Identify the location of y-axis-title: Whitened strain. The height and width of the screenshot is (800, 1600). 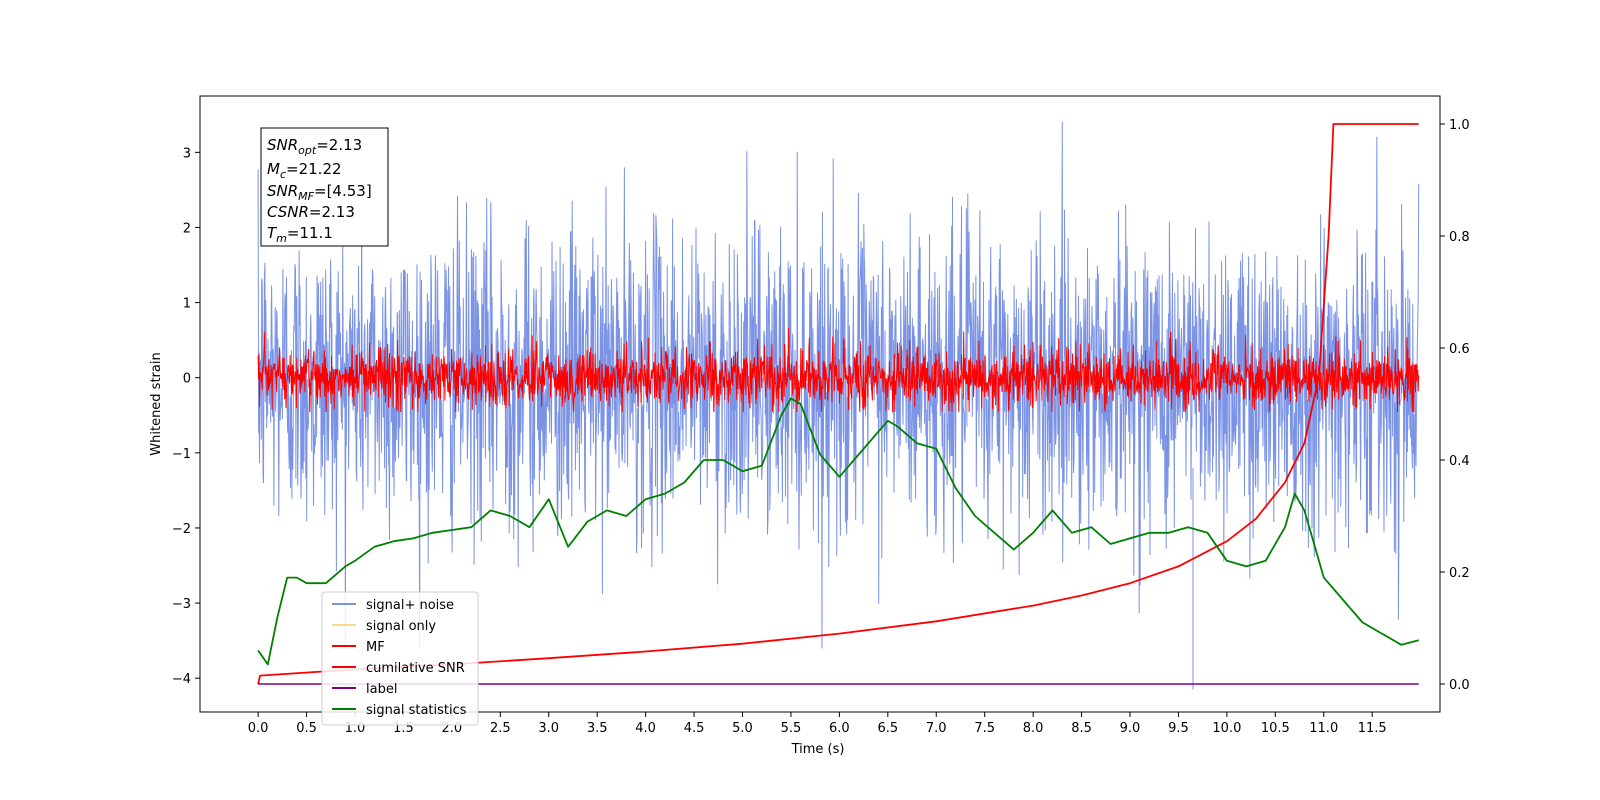
(156, 403).